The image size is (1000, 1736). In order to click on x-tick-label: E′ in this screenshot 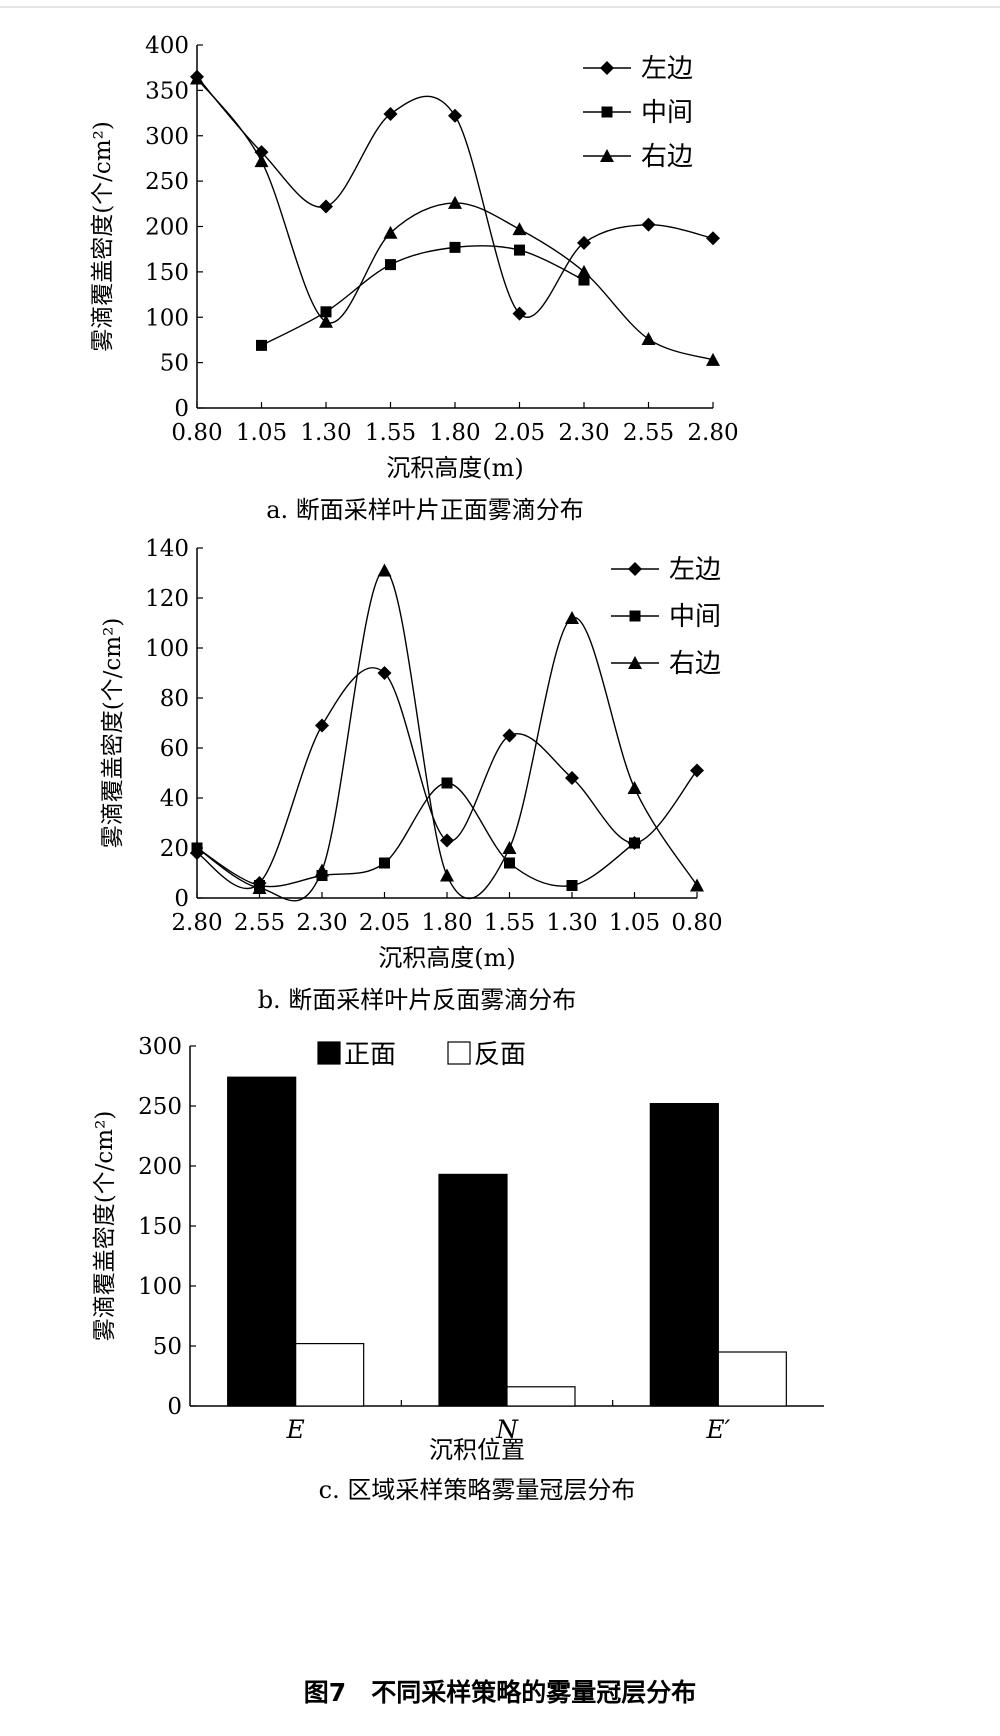, I will do `click(717, 1429)`.